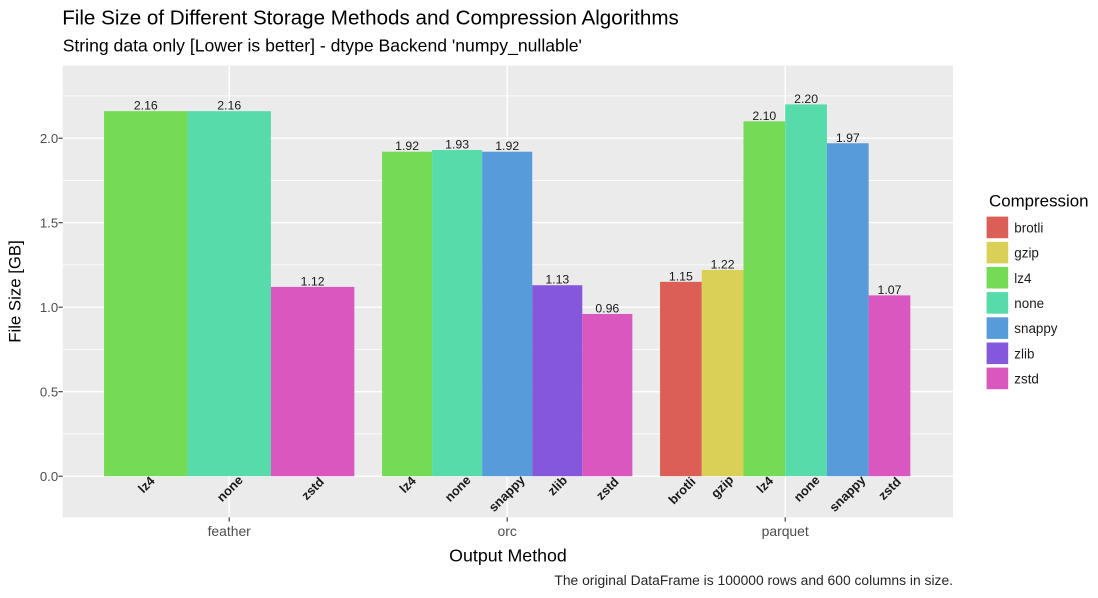 This screenshot has width=1098, height=598. I want to click on svg-text: File Size [GB], so click(15, 291).